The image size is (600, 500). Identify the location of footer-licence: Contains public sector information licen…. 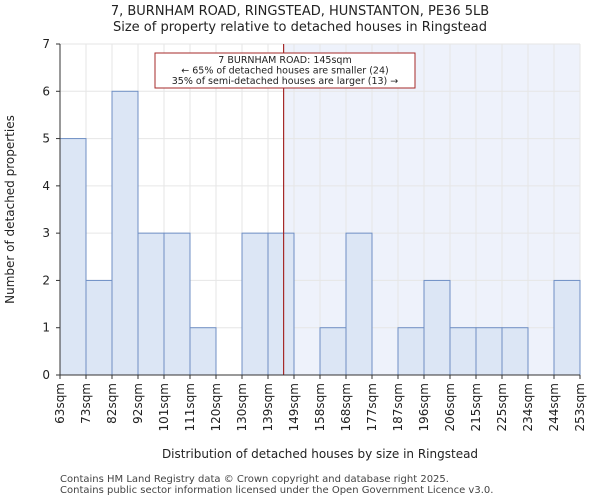
(277, 490).